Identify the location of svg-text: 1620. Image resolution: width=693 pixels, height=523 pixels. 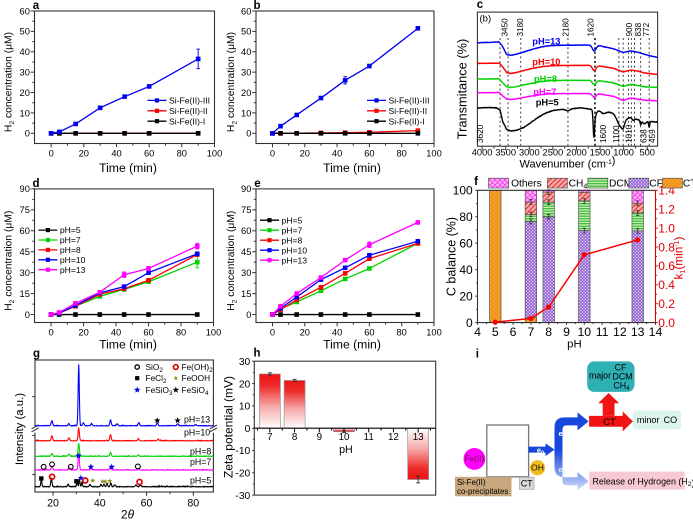
(591, 27).